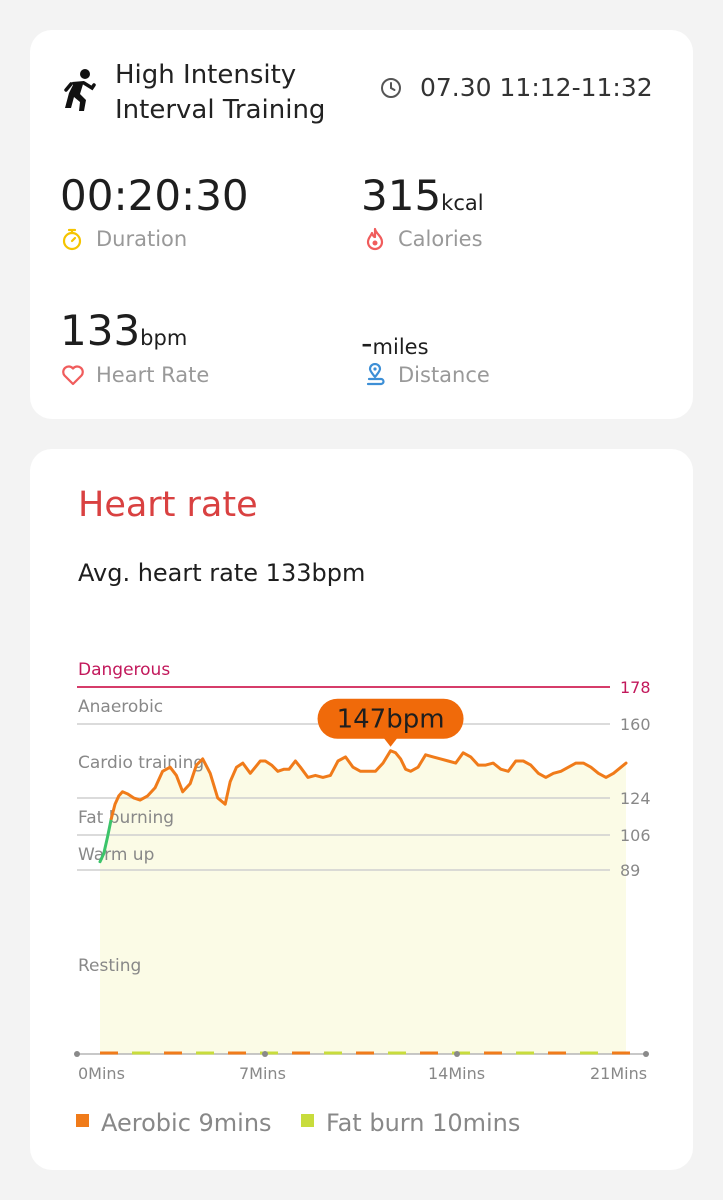  What do you see at coordinates (391, 88) in the screenshot?
I see `clock-icon` at bounding box center [391, 88].